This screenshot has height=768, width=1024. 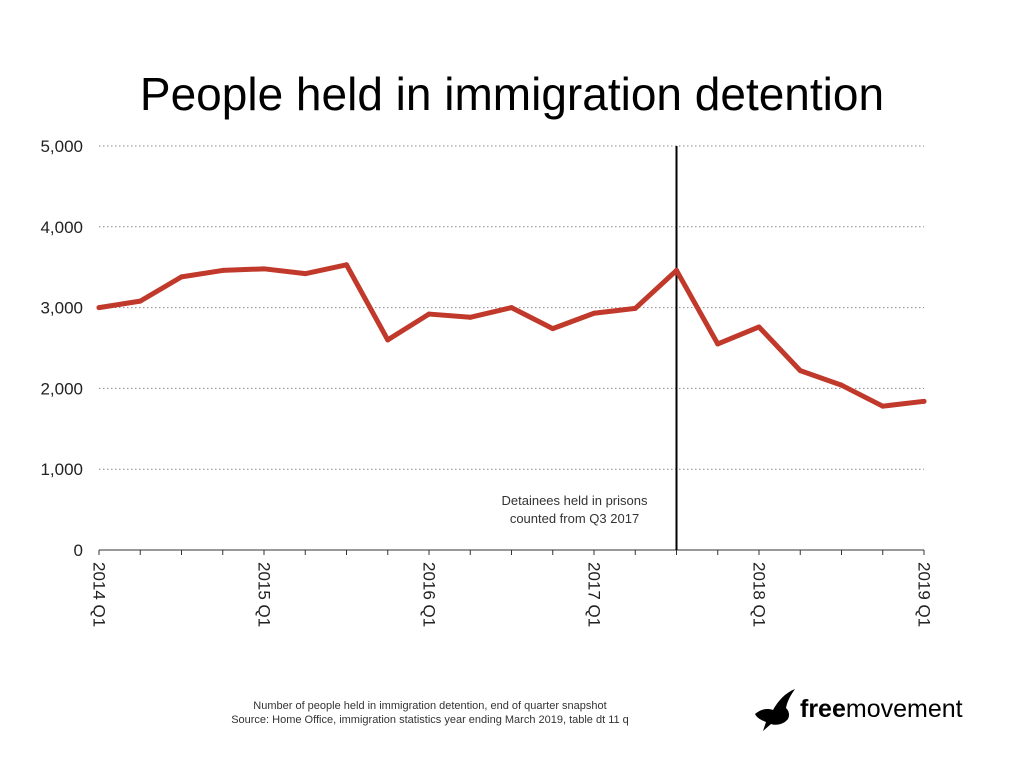 What do you see at coordinates (904, 709) in the screenshot?
I see `logo-regular-text: movement` at bounding box center [904, 709].